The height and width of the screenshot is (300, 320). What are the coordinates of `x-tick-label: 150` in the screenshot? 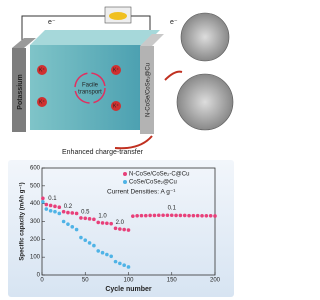 It's located at (172, 281).